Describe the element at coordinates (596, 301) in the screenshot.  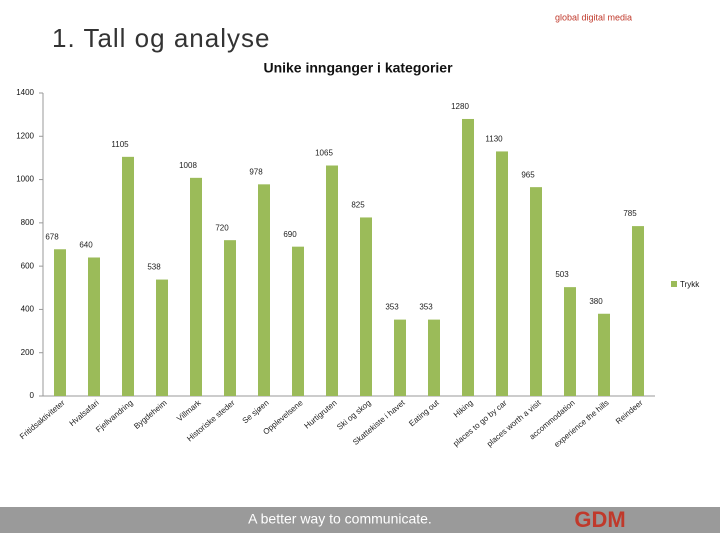
I see `data-label: 380` at that location.